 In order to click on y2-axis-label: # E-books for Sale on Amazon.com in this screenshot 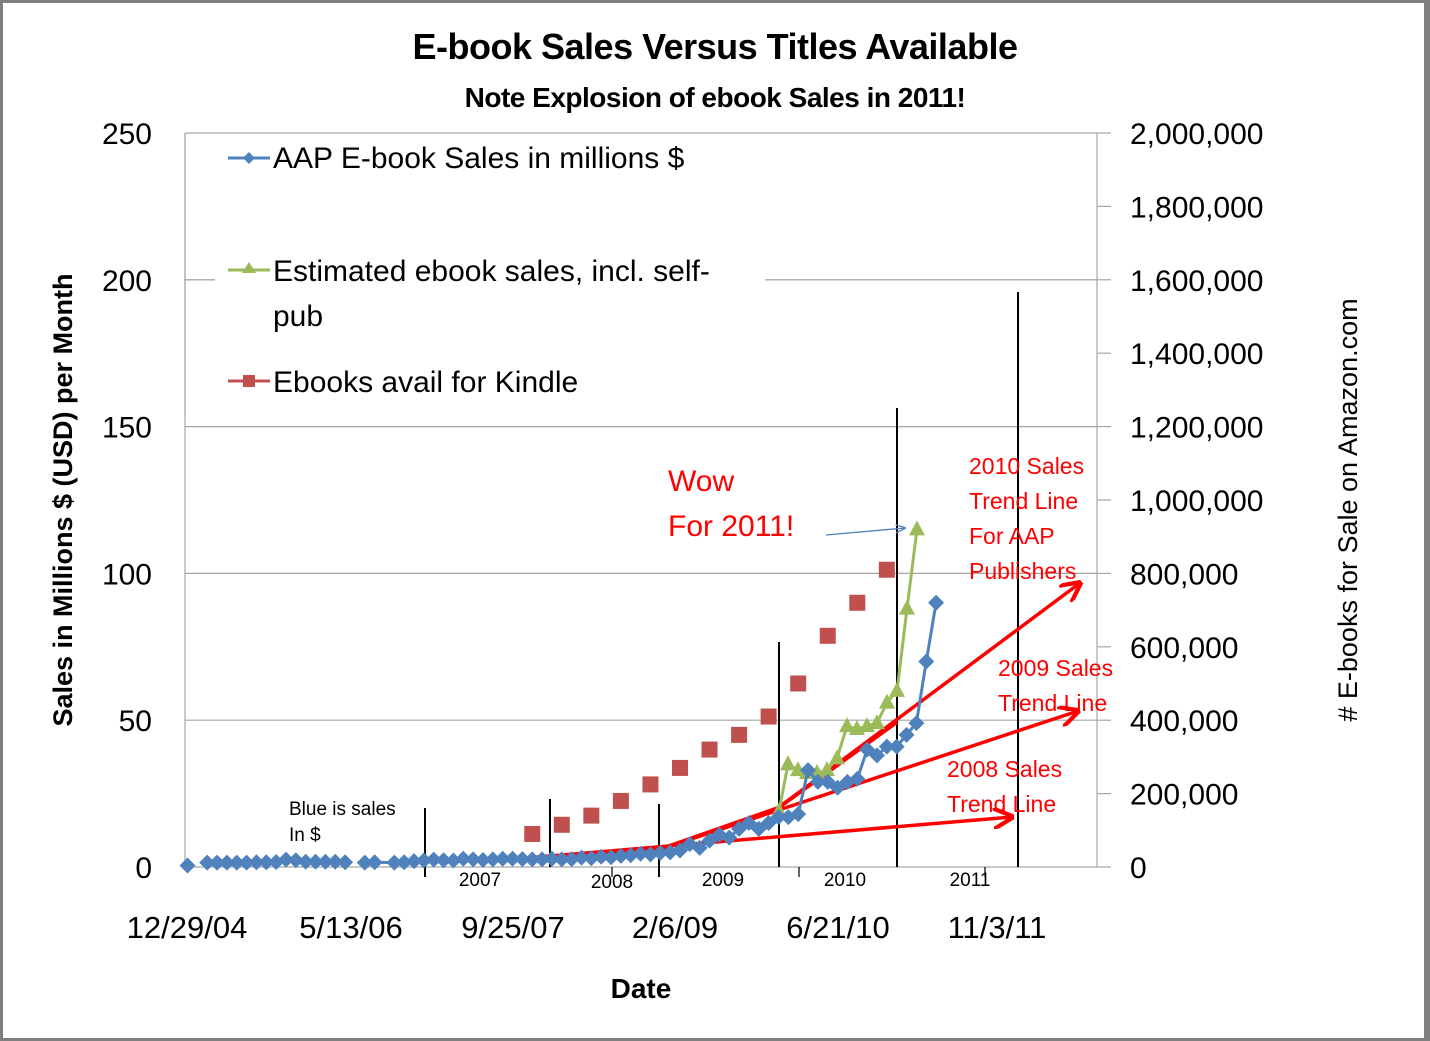, I will do `click(1348, 509)`.